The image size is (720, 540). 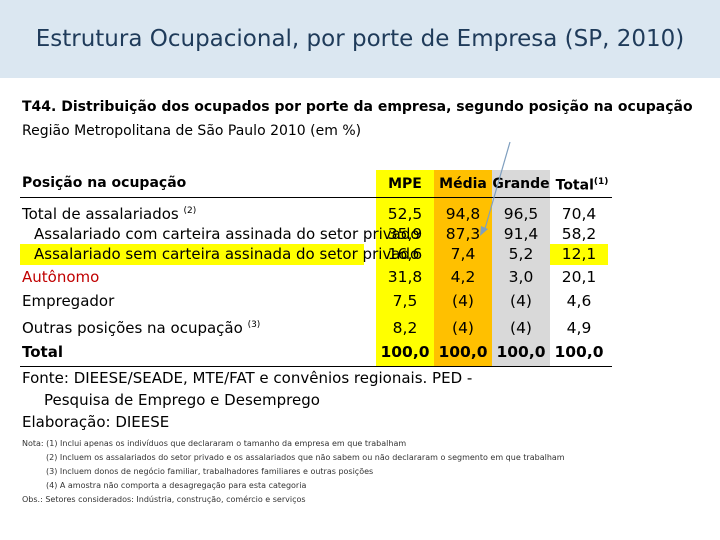 I want to click on header-total: Total(1), so click(x=582, y=185).